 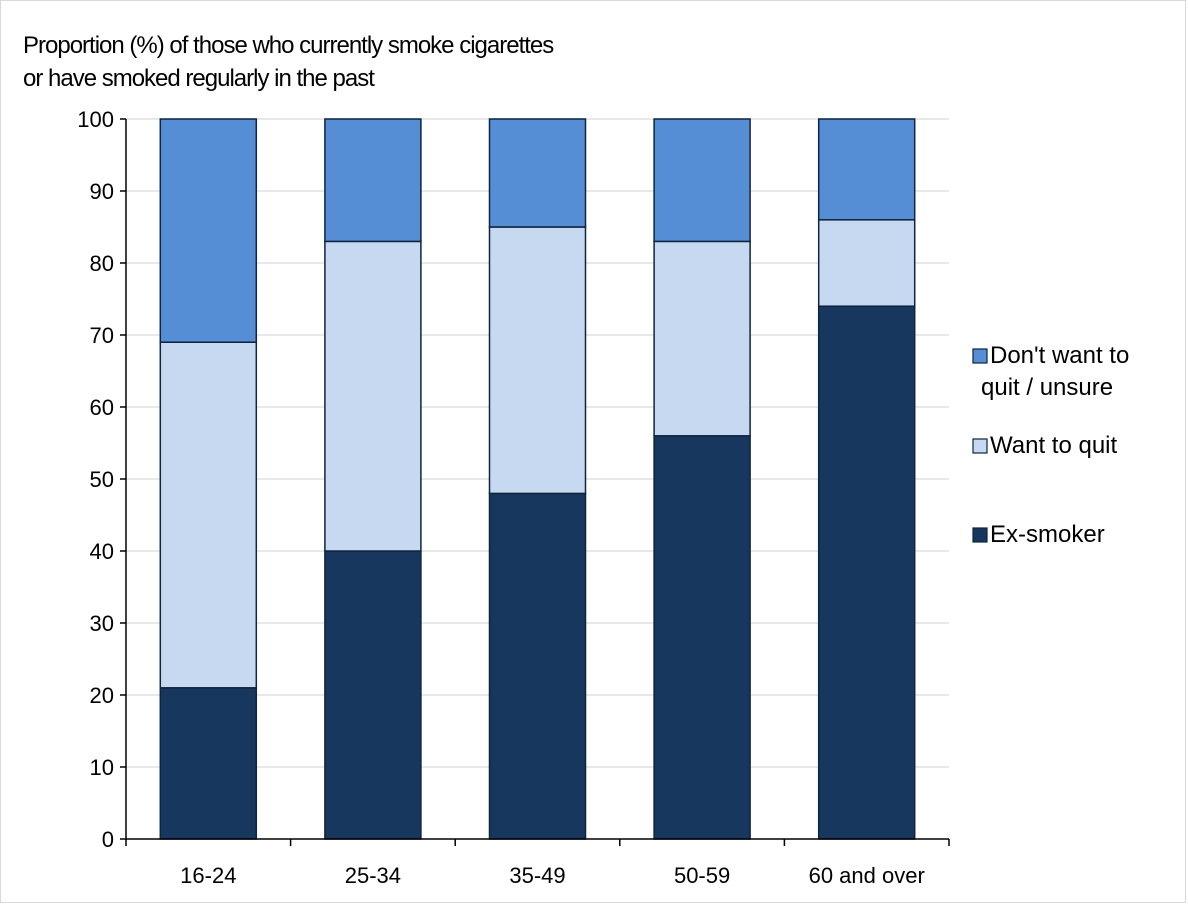 I want to click on legend-label: Ex-smoker, so click(x=1047, y=534).